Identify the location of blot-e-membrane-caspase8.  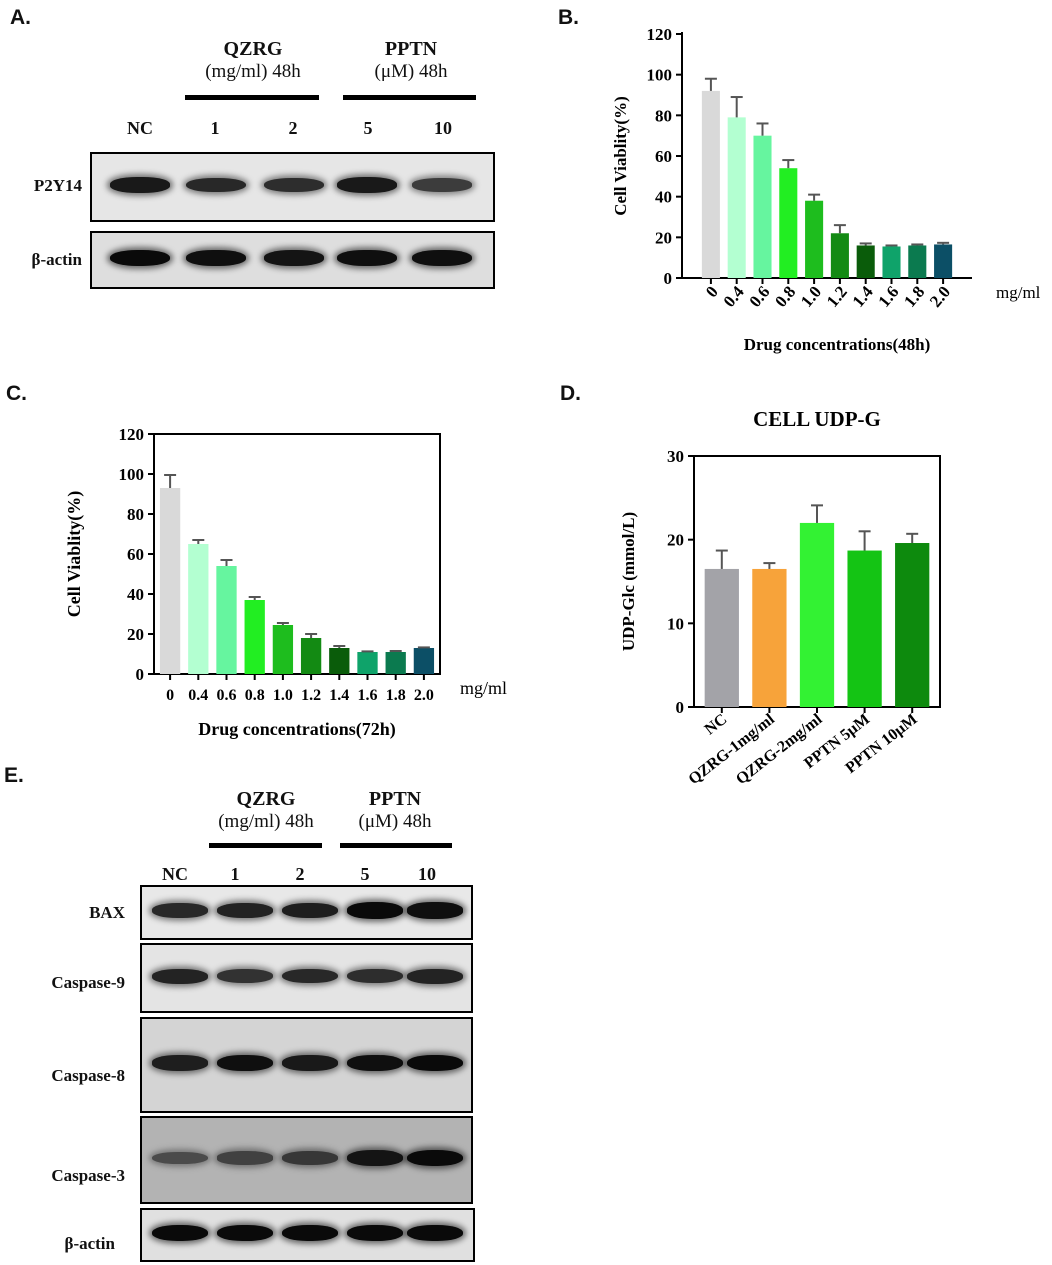
(306, 1065).